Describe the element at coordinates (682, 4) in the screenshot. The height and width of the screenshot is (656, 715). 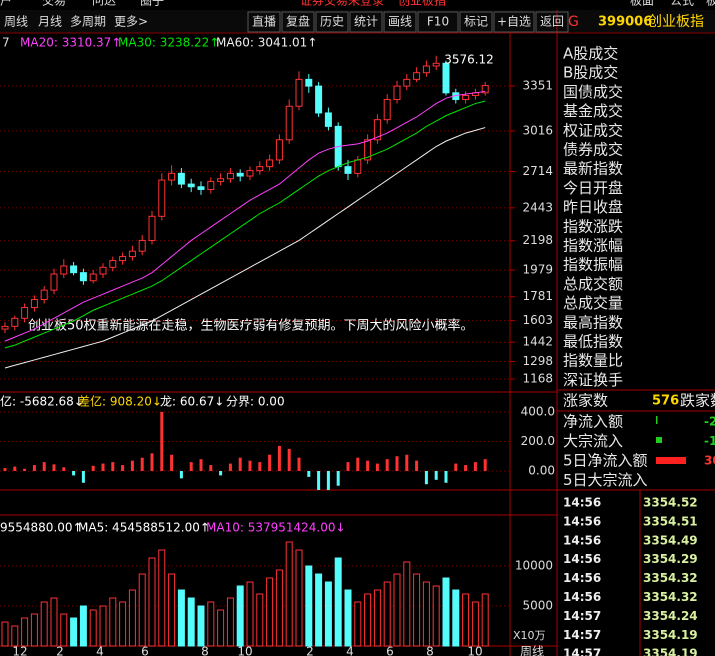
I see `menu-item: 公式` at that location.